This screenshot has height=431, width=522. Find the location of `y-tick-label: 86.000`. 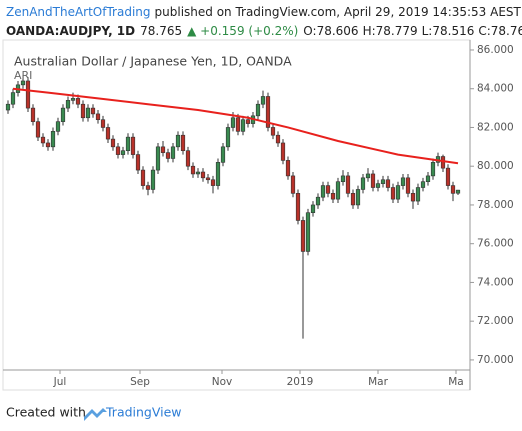

y-tick-label: 86.000 is located at coordinates (495, 50).